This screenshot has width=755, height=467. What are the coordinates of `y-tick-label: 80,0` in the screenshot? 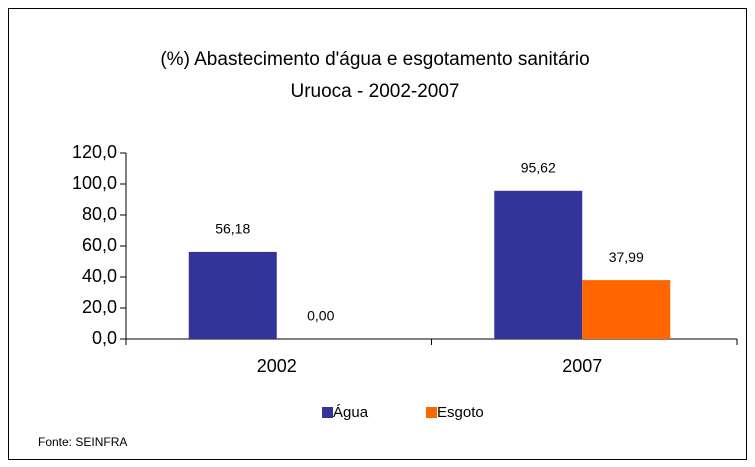 It's located at (99, 214).